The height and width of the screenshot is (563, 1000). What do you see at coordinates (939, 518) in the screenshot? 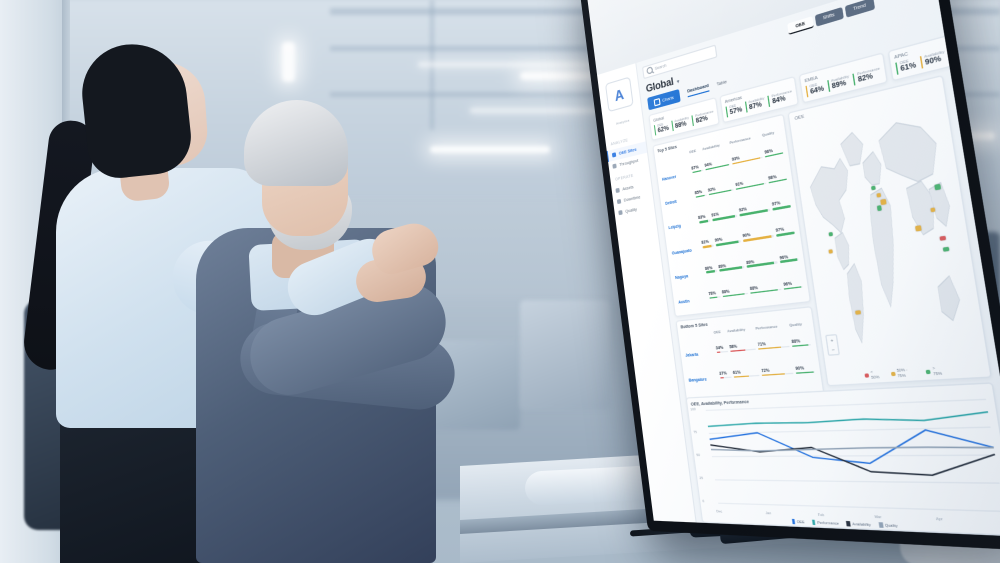
I see `x-axis-tick: Apr` at bounding box center [939, 518].